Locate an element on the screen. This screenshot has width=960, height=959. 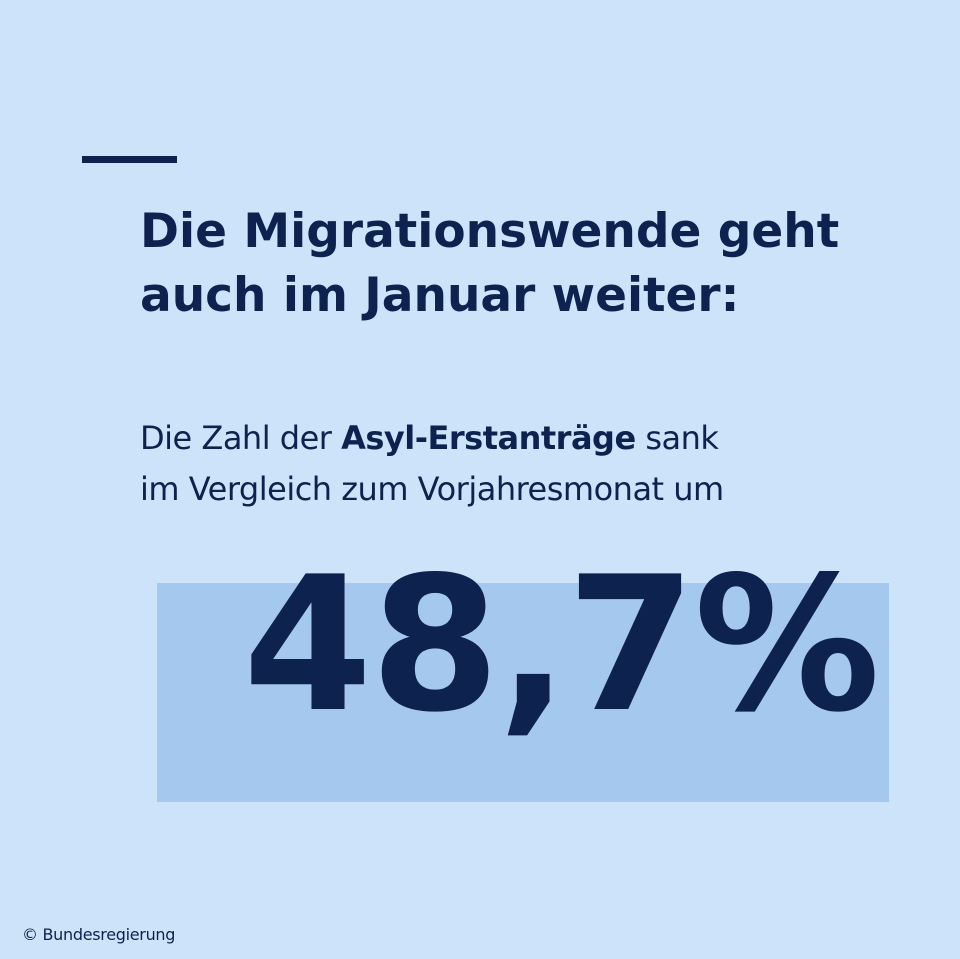
body-line-1-suffix: sank is located at coordinates (677, 438).